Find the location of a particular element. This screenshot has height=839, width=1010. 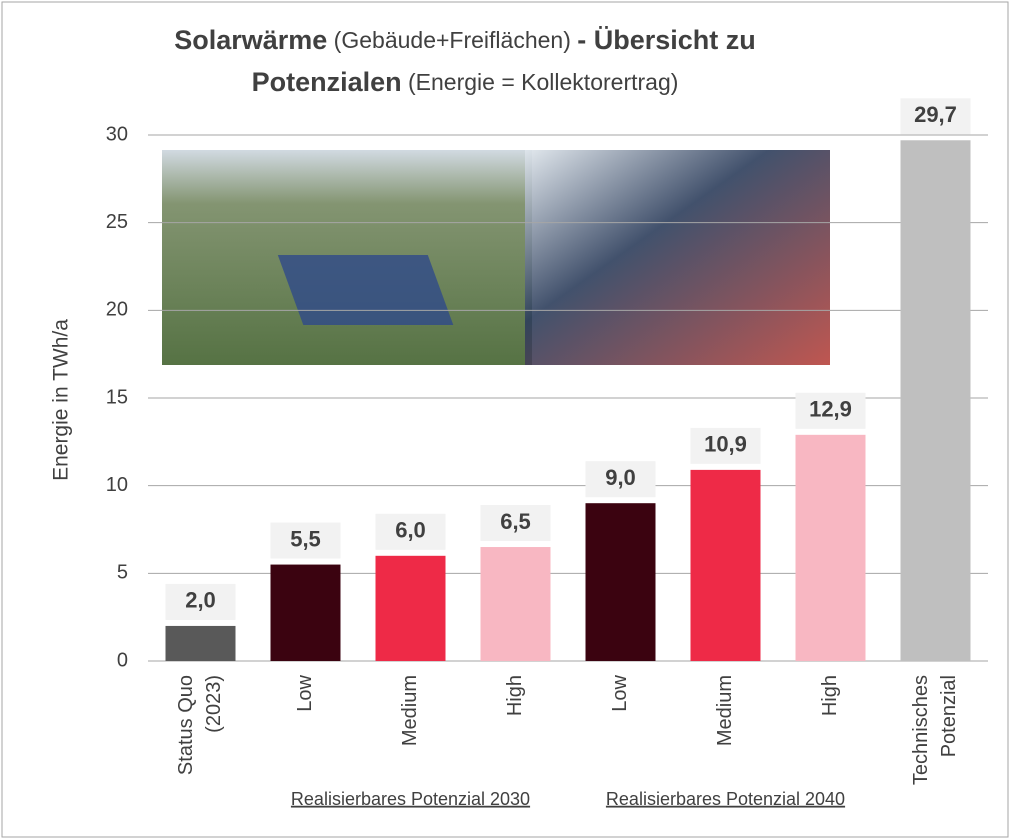

value-label: 10,9 is located at coordinates (725, 444).